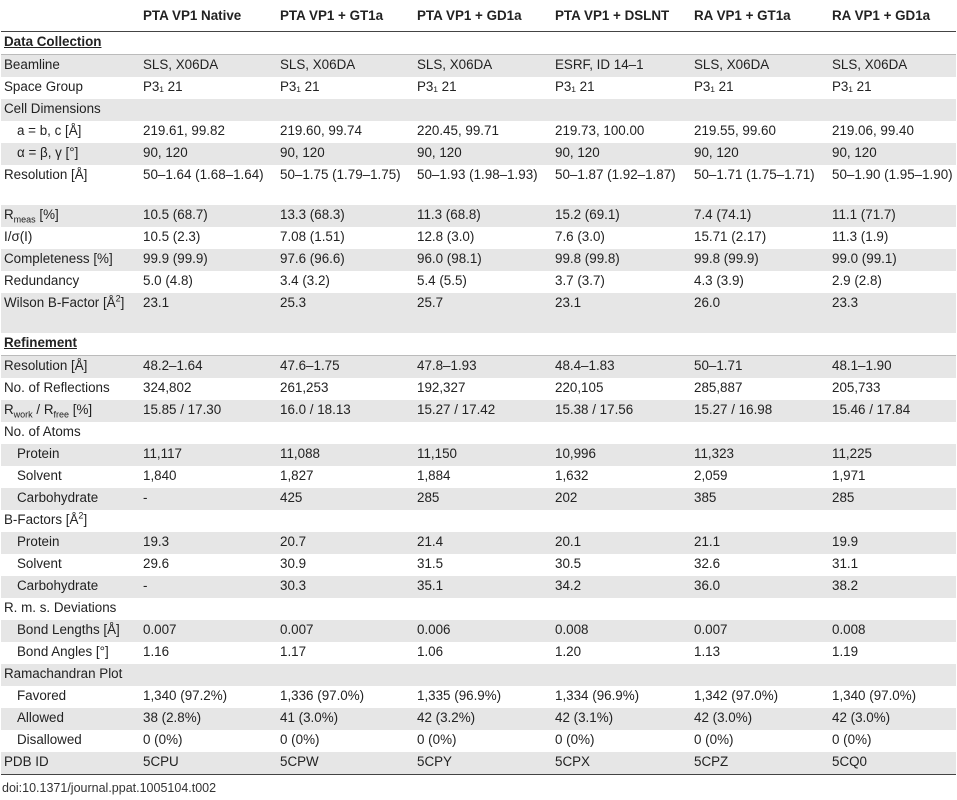  What do you see at coordinates (442, 280) in the screenshot?
I see `table-cell: 5.4 (5.5)` at bounding box center [442, 280].